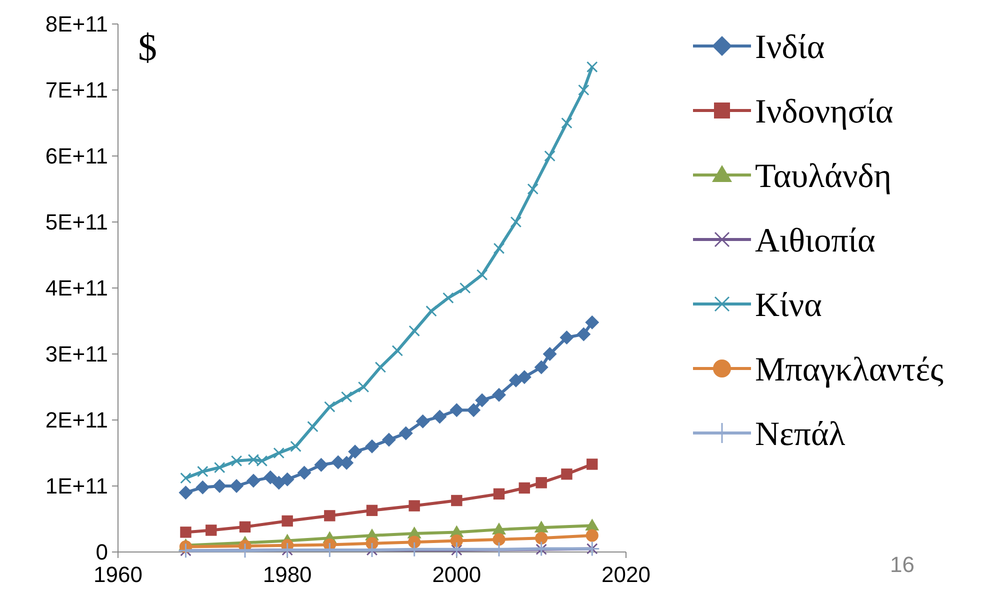 Image resolution: width=993 pixels, height=606 pixels. Describe the element at coordinates (287, 574) in the screenshot. I see `x-tick-label: 1980` at that location.